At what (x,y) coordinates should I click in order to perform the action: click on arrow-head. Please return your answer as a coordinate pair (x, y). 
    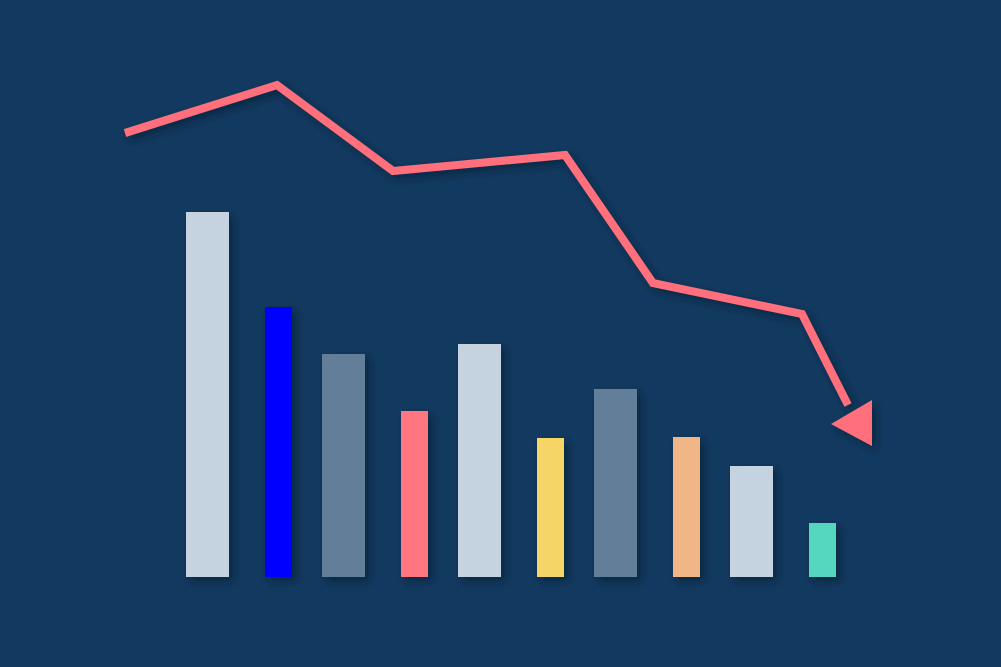
    Looking at the image, I should click on (851, 423).